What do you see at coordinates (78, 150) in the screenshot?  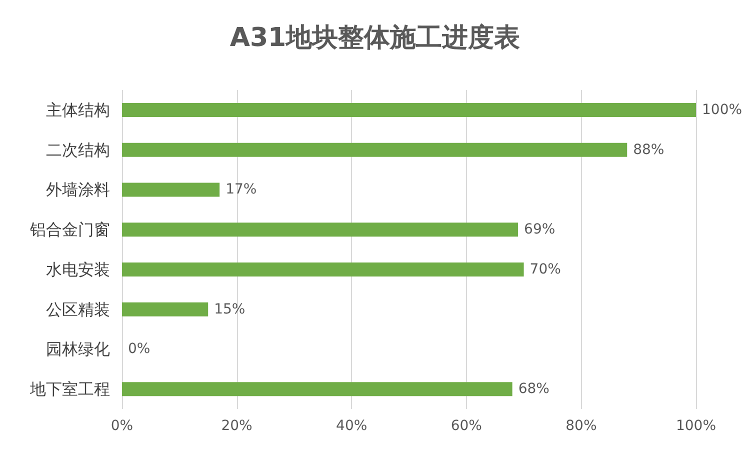 I see `y-tick-label: 二次结构` at bounding box center [78, 150].